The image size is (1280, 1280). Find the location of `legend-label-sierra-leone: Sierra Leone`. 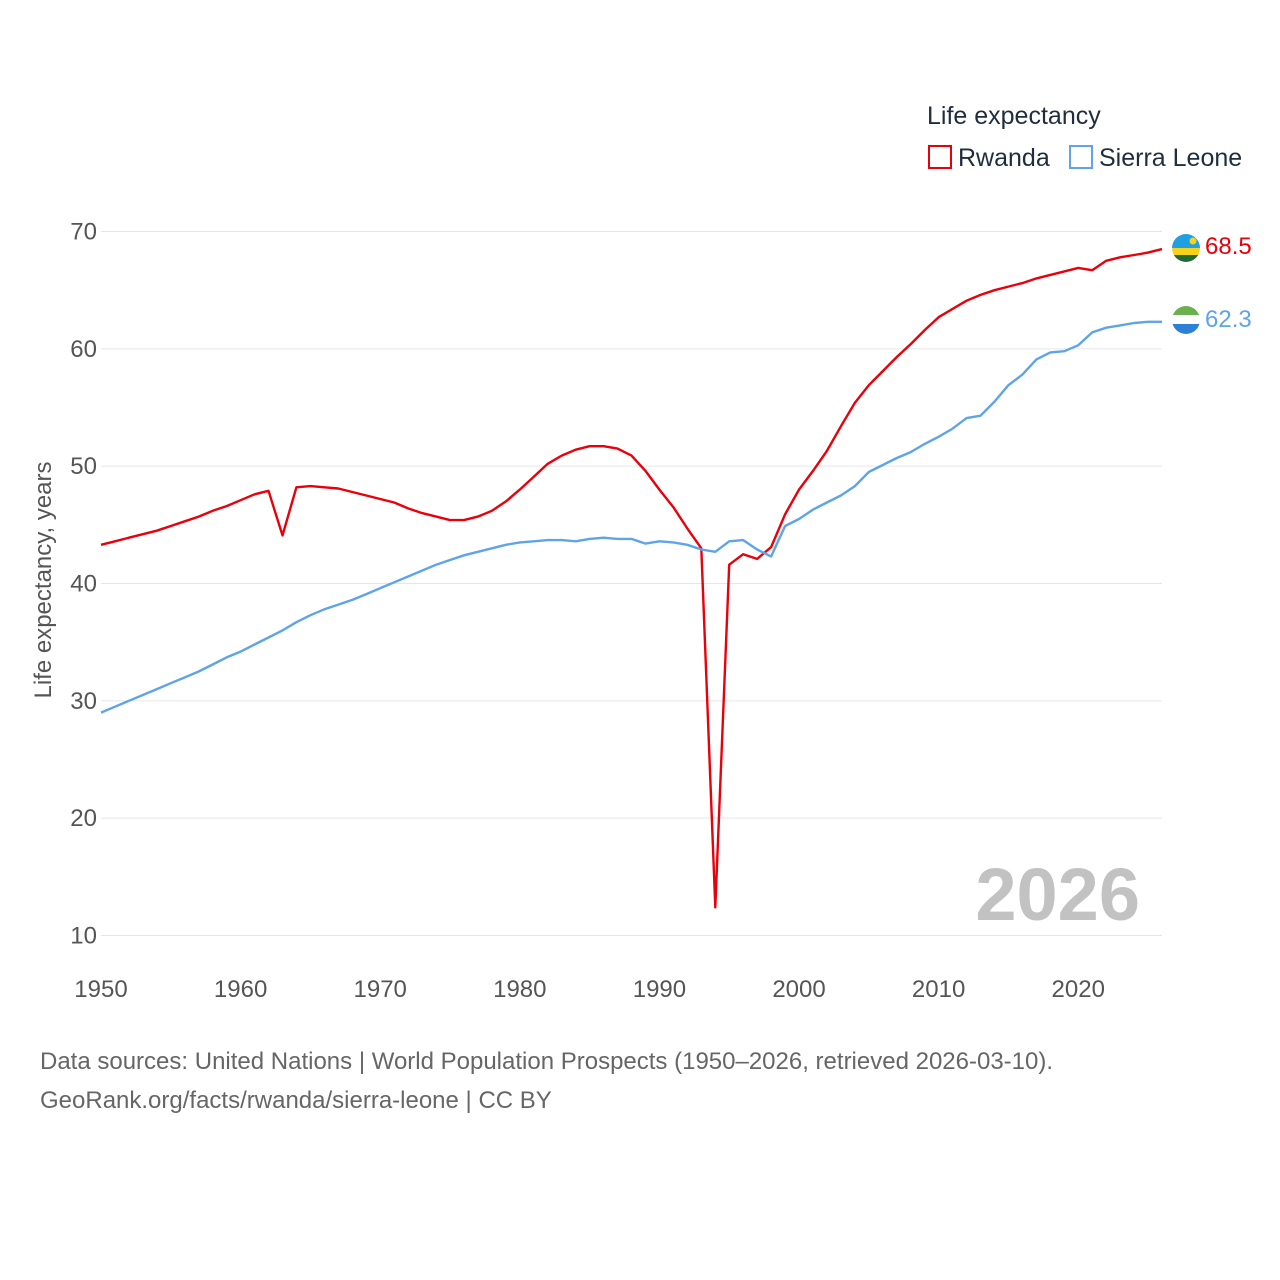

legend-label-sierra-leone: Sierra Leone is located at coordinates (1170, 158).